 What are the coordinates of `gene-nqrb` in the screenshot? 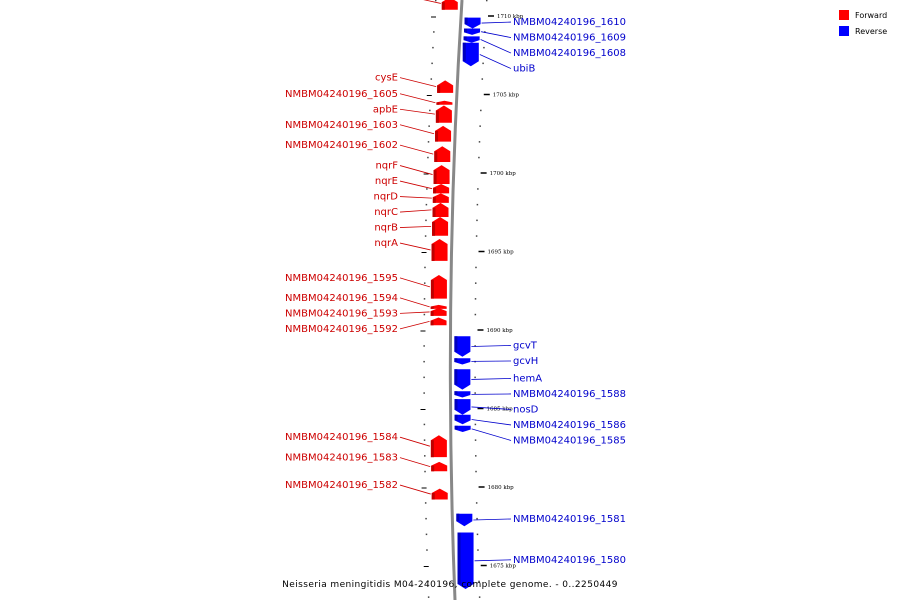 It's located at (440, 226).